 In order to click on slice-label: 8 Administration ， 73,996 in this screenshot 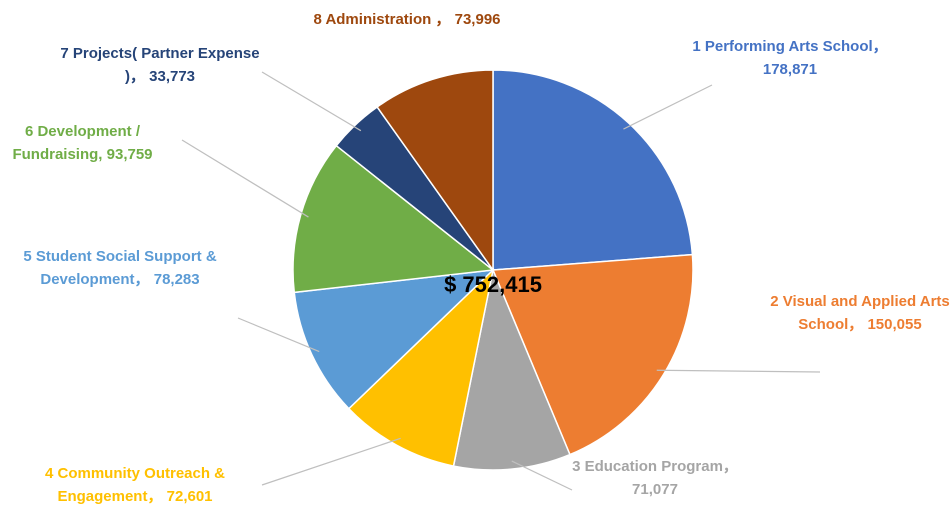, I will do `click(407, 19)`.